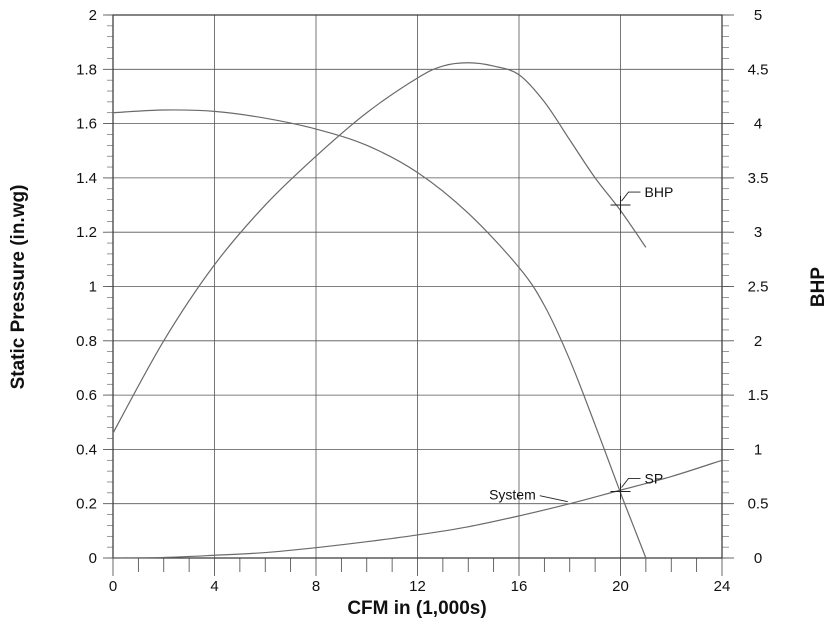 This screenshot has height=624, width=836. Describe the element at coordinates (758, 232) in the screenshot. I see `y2-tick-label: 3` at that location.